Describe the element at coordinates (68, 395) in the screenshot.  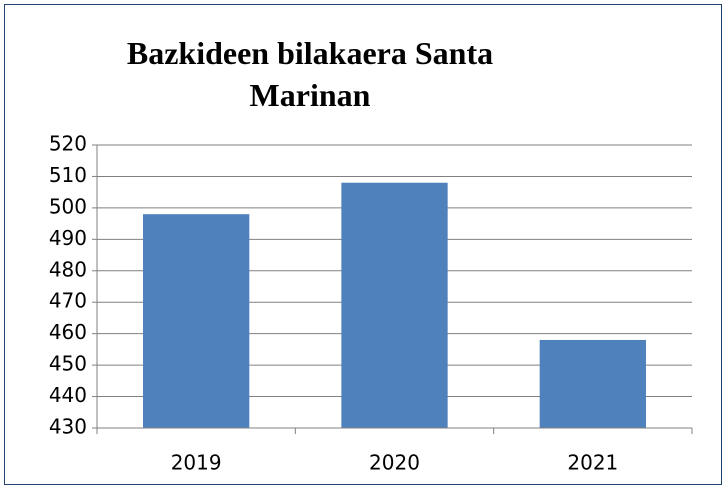
I see `y-tick-label: 440` at that location.